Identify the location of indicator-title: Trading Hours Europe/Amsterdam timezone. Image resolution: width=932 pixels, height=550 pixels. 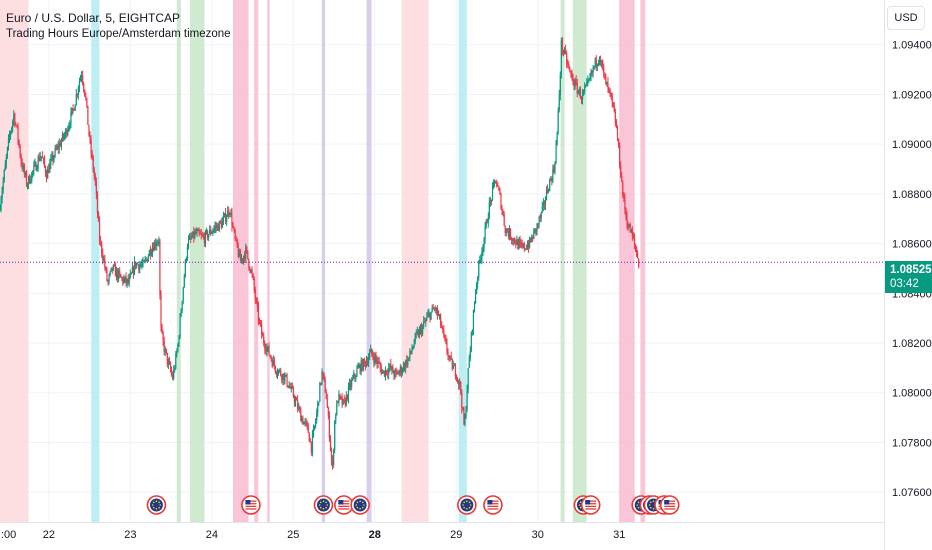
(118, 34).